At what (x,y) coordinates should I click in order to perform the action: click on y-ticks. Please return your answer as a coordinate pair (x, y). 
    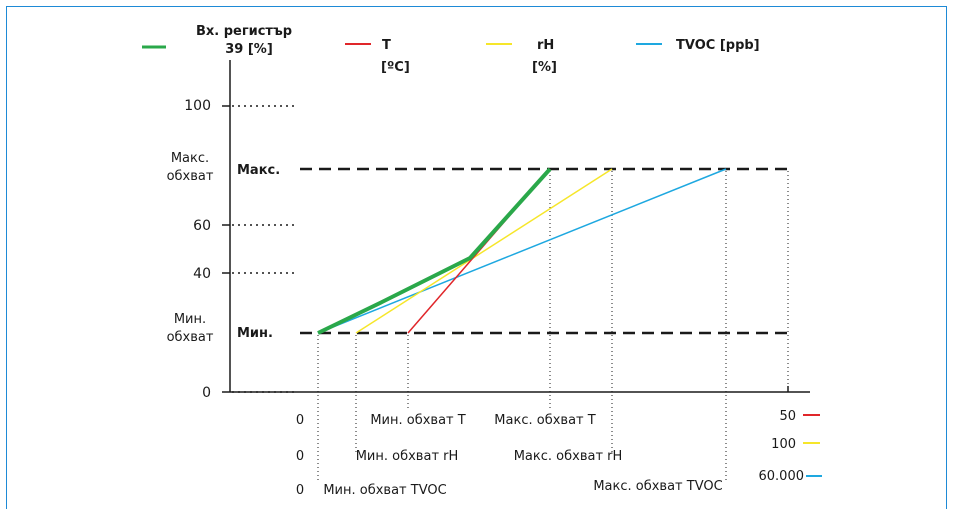
    Looking at the image, I should click on (226, 249).